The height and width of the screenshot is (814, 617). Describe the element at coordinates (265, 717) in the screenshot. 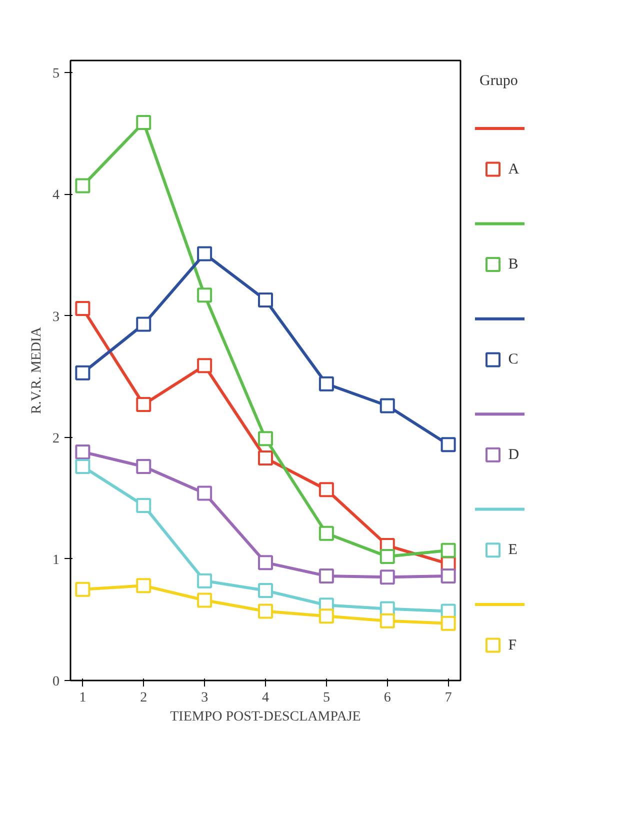

I see `x-axis-title: TIEMPO POST-DESCLAMPAJE` at that location.